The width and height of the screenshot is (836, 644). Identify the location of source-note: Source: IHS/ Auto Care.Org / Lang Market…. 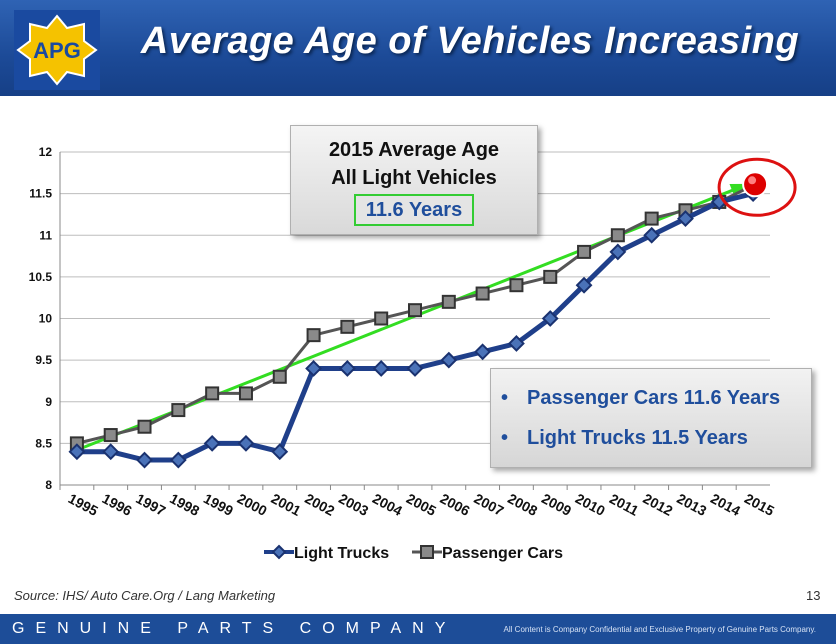
(145, 595).